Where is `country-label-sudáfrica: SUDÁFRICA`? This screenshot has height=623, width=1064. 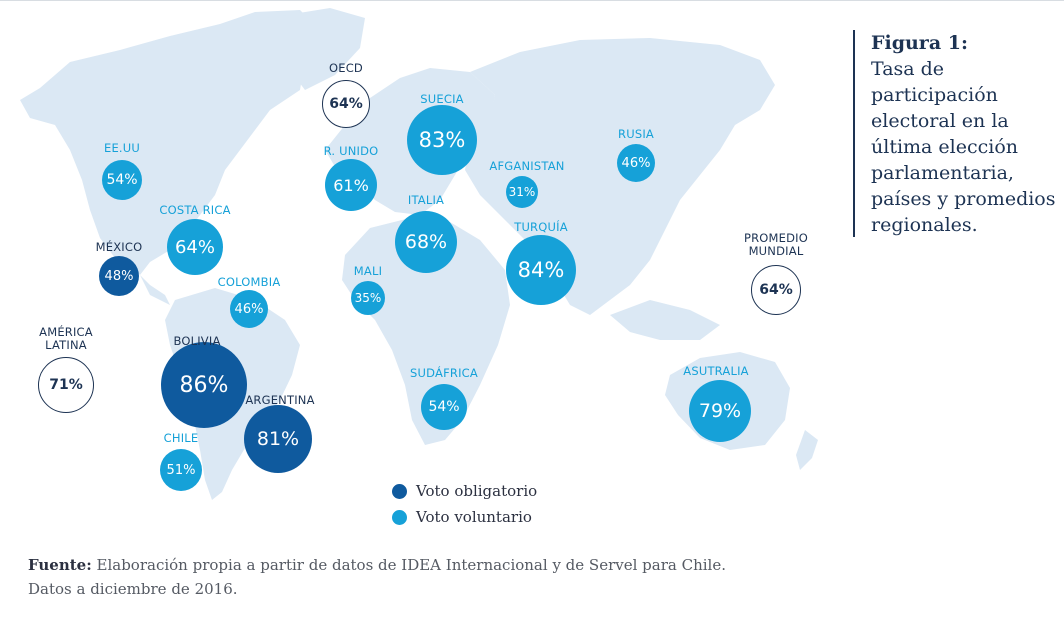 country-label-sudáfrica: SUDÁFRICA is located at coordinates (444, 373).